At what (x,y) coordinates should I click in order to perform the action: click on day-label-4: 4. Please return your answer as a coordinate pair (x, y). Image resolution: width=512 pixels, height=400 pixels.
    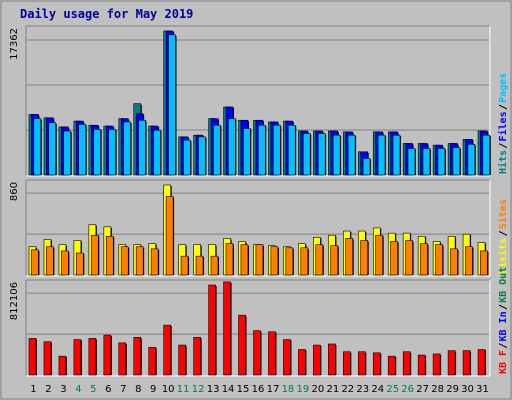
    Looking at the image, I should click on (78, 389).